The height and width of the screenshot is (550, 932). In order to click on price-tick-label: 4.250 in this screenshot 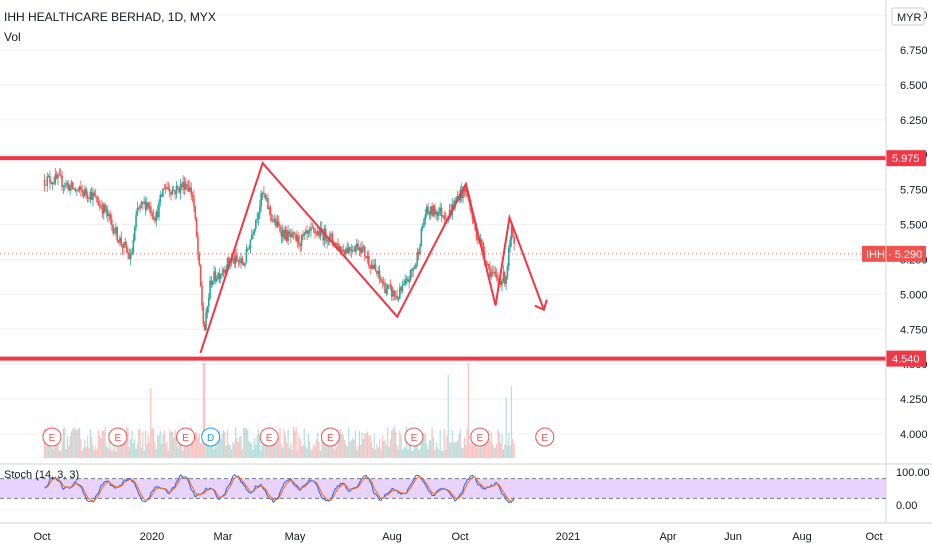, I will do `click(914, 400)`.